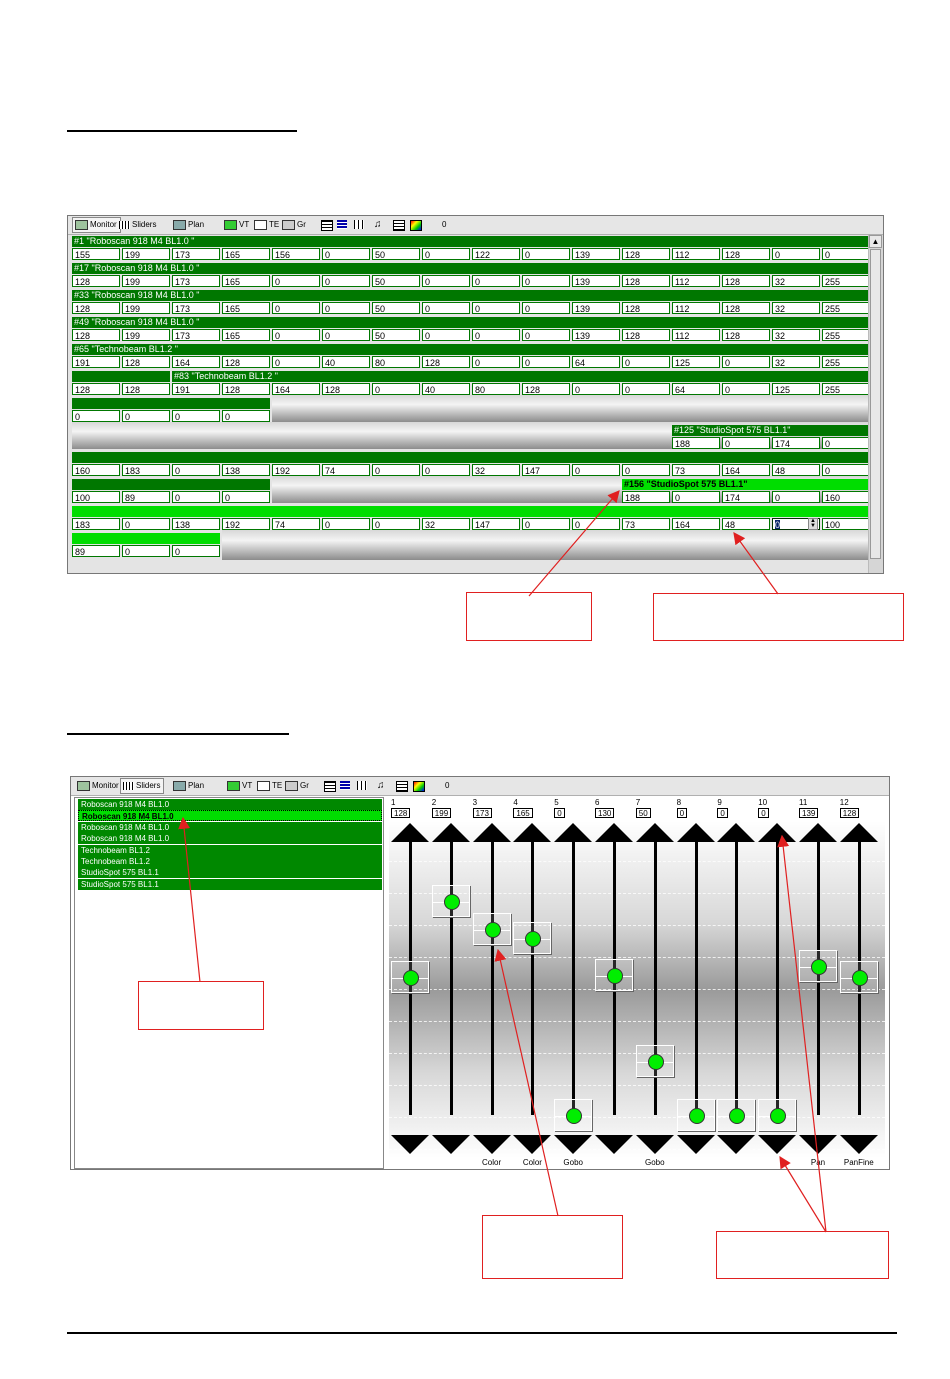 This screenshot has height=1379, width=950. Describe the element at coordinates (246, 524) in the screenshot. I see `channel-value-cell: 192` at that location.